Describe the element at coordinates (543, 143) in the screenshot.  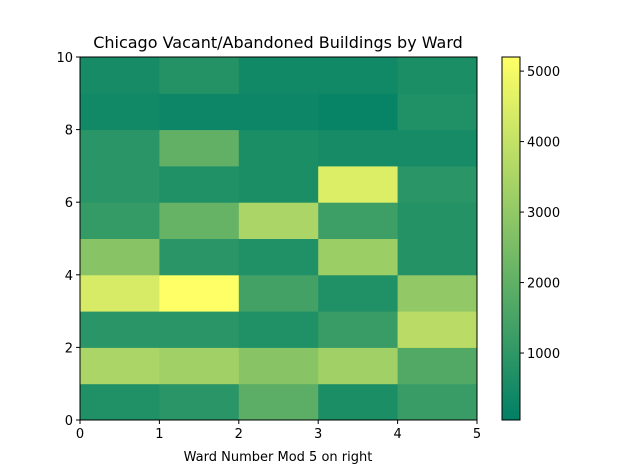
I see `colorbar-tick-label: 4000` at that location.